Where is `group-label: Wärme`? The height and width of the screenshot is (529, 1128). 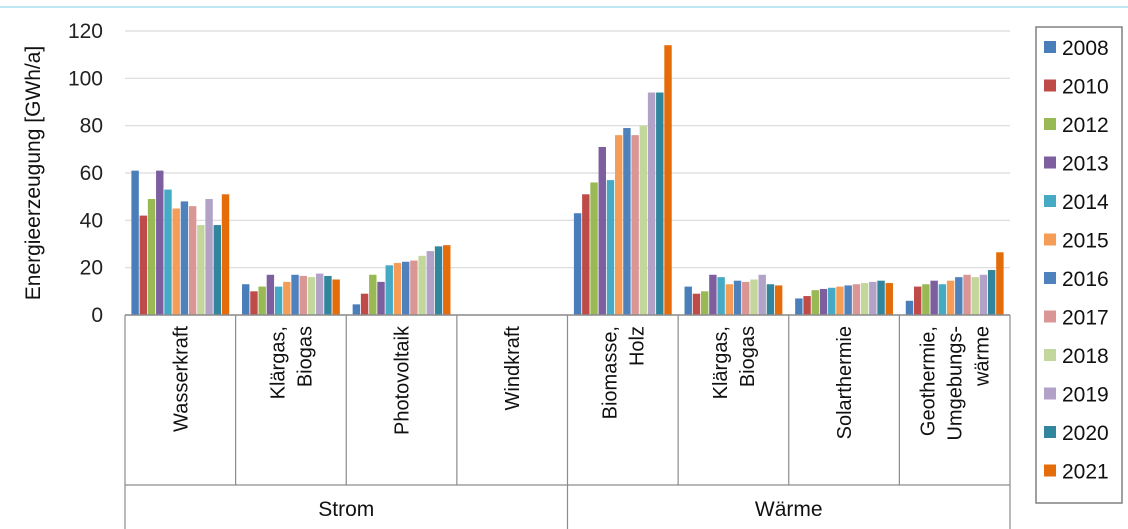
group-label: Wärme is located at coordinates (789, 509).